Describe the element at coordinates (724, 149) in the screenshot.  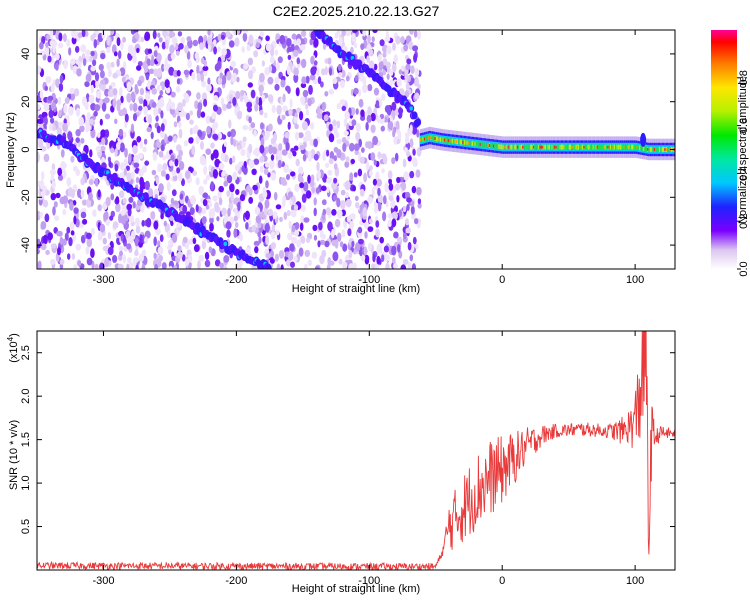
I see `colorbar-gradient` at that location.